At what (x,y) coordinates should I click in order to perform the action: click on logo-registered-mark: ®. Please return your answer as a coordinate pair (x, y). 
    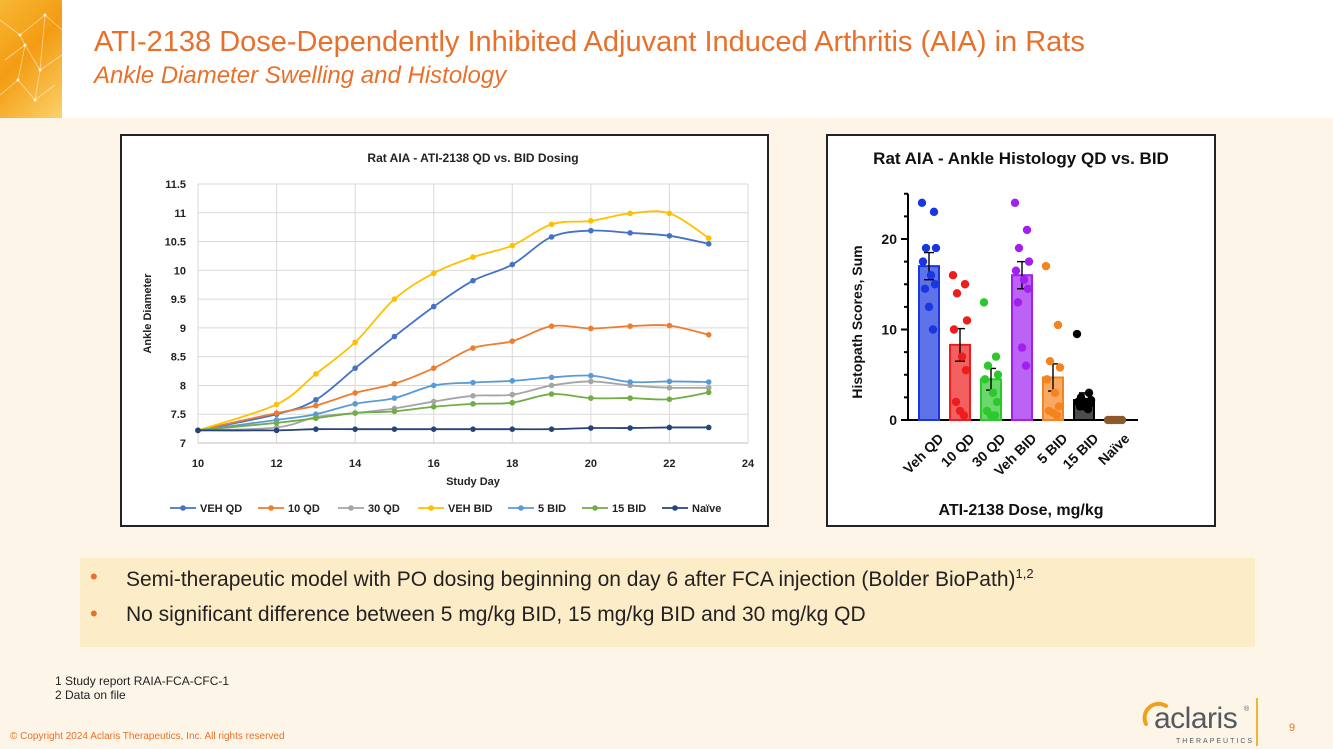
    Looking at the image, I should click on (1247, 709).